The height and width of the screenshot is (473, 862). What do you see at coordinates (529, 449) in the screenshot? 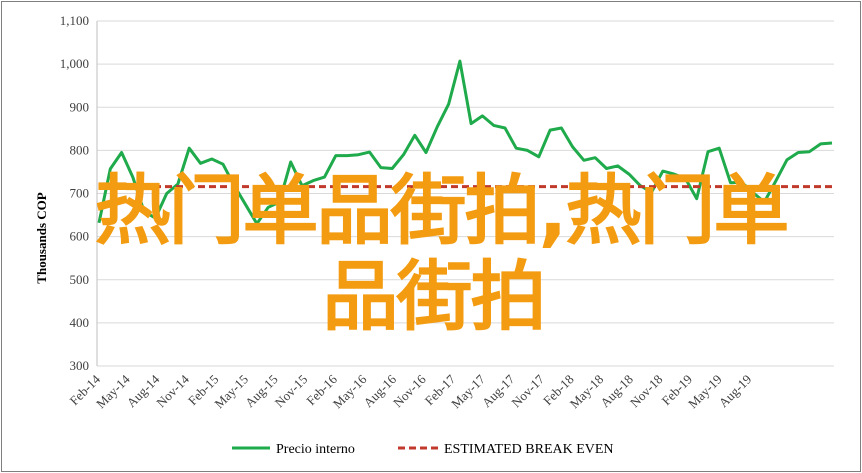
I see `legend-label-break-even: ESTIMATED BREAK EVEN` at bounding box center [529, 449].